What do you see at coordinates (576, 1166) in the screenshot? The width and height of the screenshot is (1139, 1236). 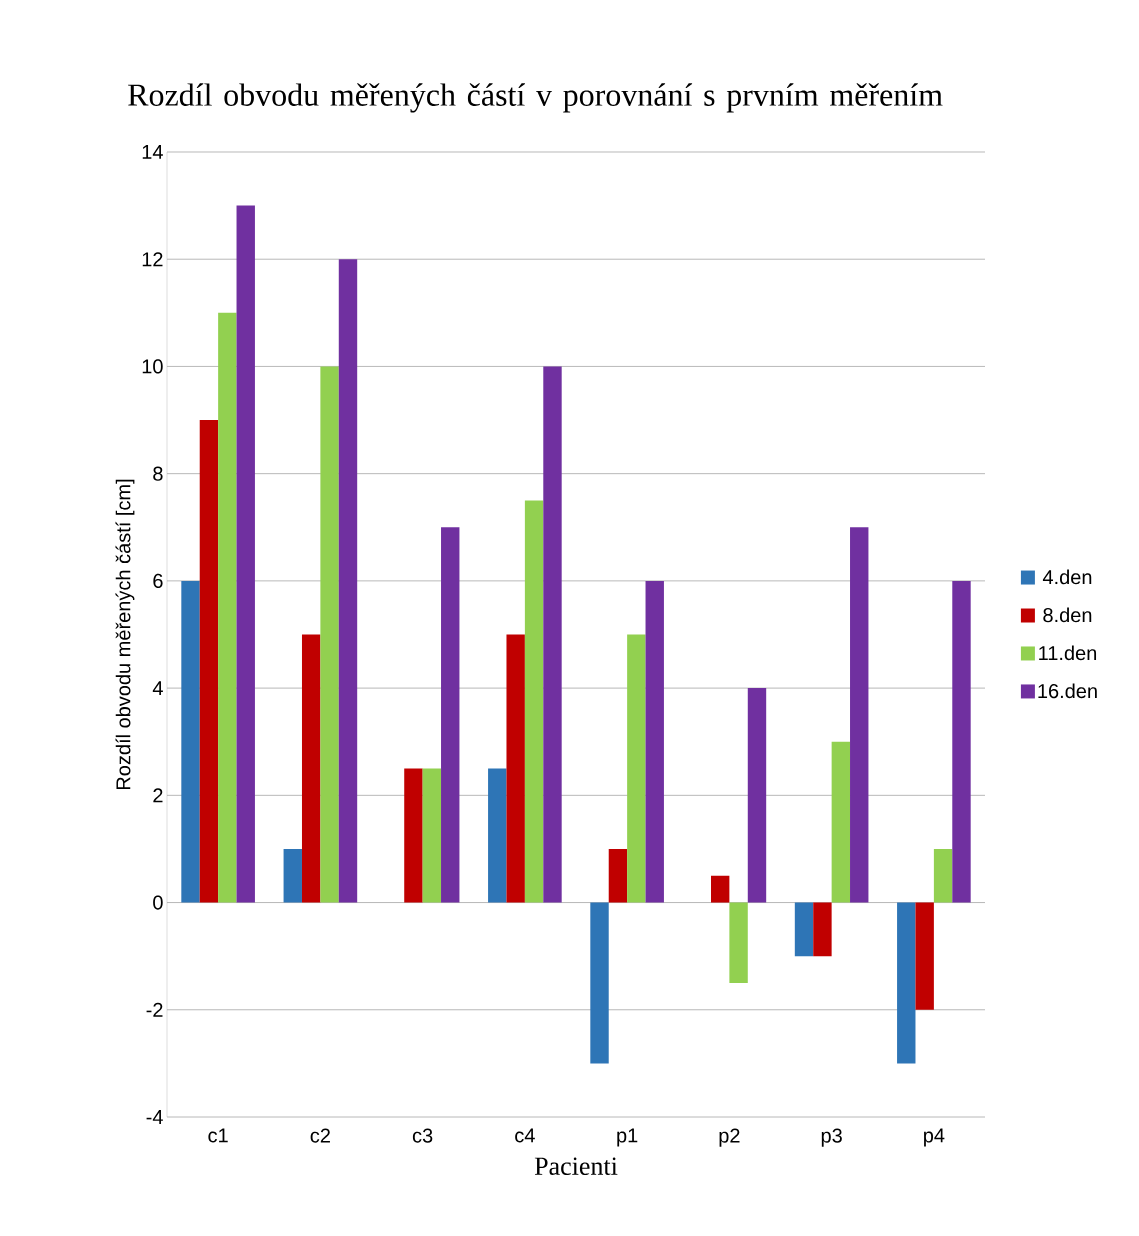 I see `x-axis-title: Pacienti` at bounding box center [576, 1166].